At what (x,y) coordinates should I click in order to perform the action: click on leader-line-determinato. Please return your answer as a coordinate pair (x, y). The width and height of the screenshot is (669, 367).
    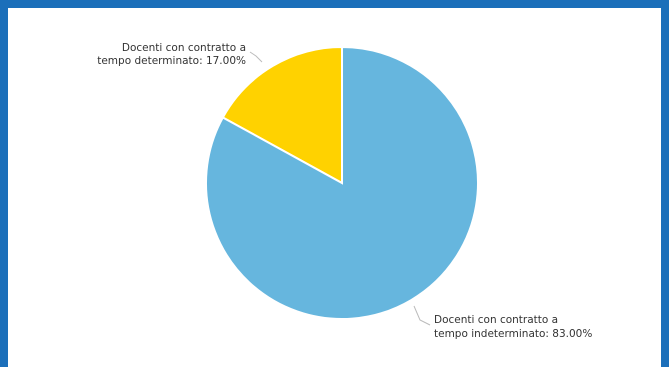
    Looking at the image, I should click on (256, 57).